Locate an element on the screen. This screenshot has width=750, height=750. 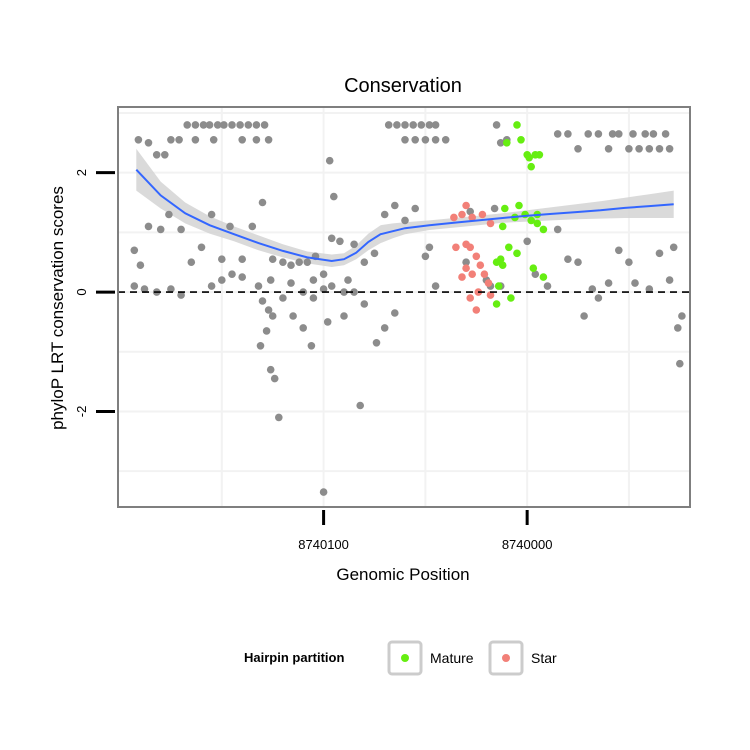
x-axis-label: Genomic Position is located at coordinates (402, 574).